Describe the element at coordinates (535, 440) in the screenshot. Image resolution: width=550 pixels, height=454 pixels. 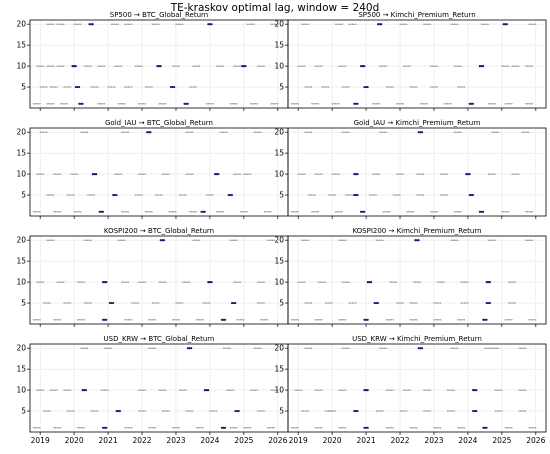
I see `x-tick-label: 2026` at that location.